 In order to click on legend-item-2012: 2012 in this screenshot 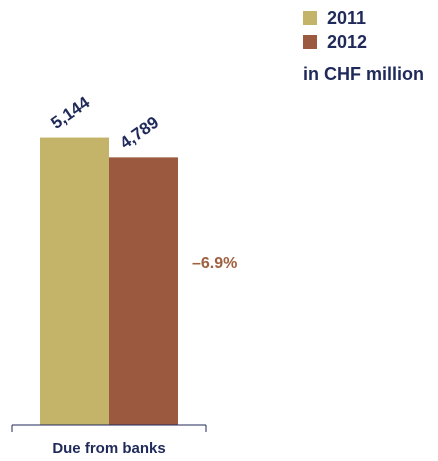, I will do `click(368, 42)`.